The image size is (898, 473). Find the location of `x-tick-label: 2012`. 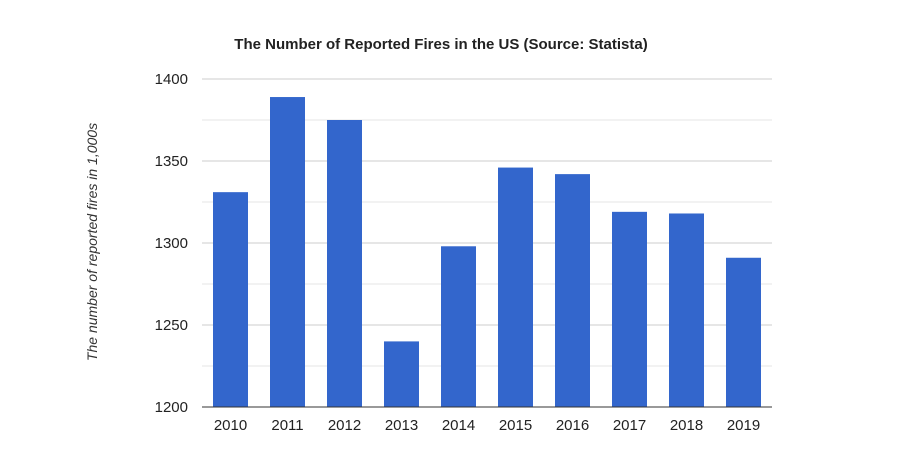

x-tick-label: 2012 is located at coordinates (344, 425).